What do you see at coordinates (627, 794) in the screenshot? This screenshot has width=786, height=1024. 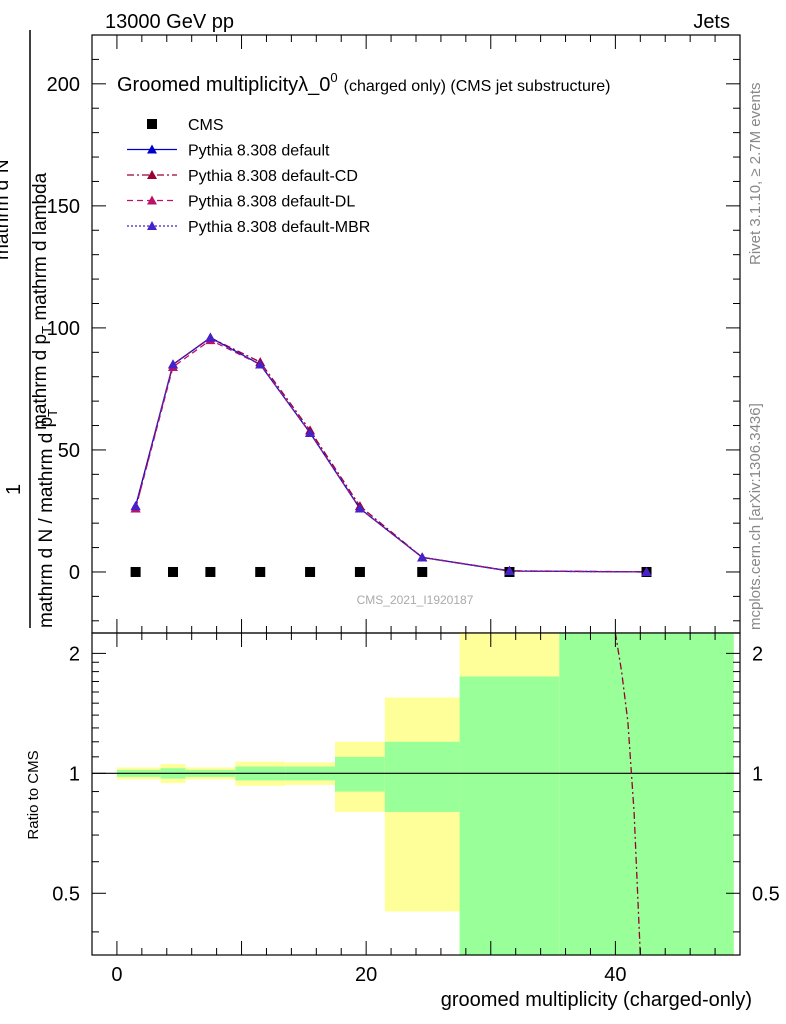 I see `ratio-series-line` at bounding box center [627, 794].